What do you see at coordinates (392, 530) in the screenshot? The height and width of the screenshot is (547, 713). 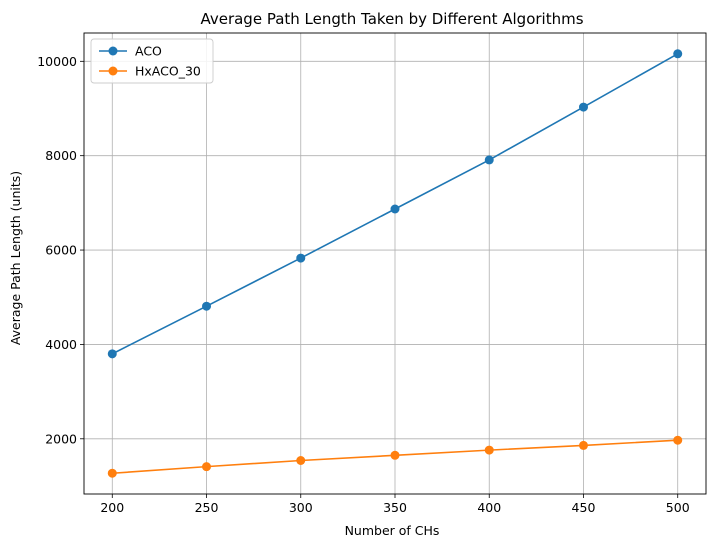 I see `x-axis-label: Number of CHs` at bounding box center [392, 530].